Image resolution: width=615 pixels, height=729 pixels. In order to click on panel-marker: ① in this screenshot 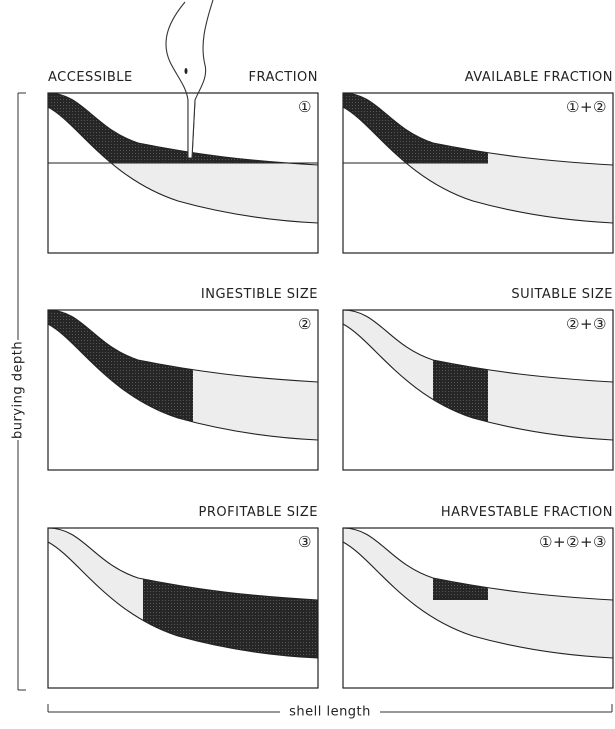, I will do `click(305, 107)`.